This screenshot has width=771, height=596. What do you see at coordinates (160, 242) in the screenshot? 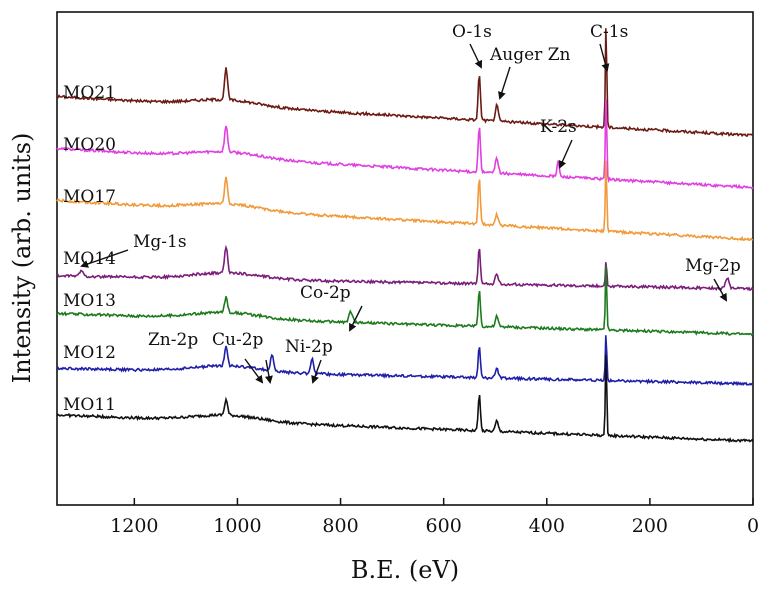
I see `annotation-label: Mg-1s` at bounding box center [160, 242].